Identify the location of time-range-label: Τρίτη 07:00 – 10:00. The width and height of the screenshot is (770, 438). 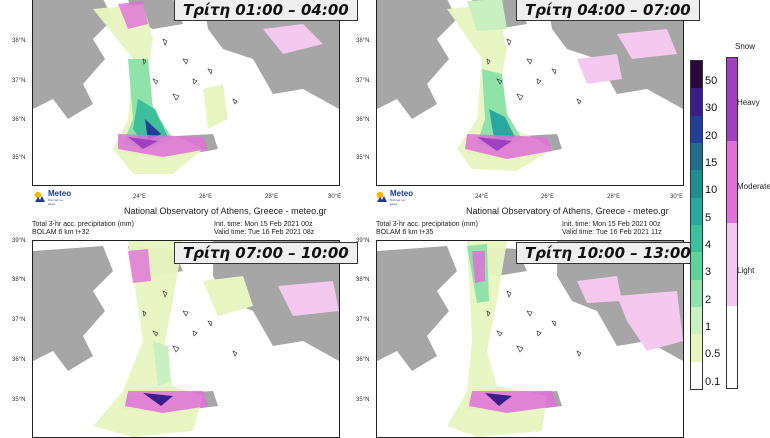
(266, 253).